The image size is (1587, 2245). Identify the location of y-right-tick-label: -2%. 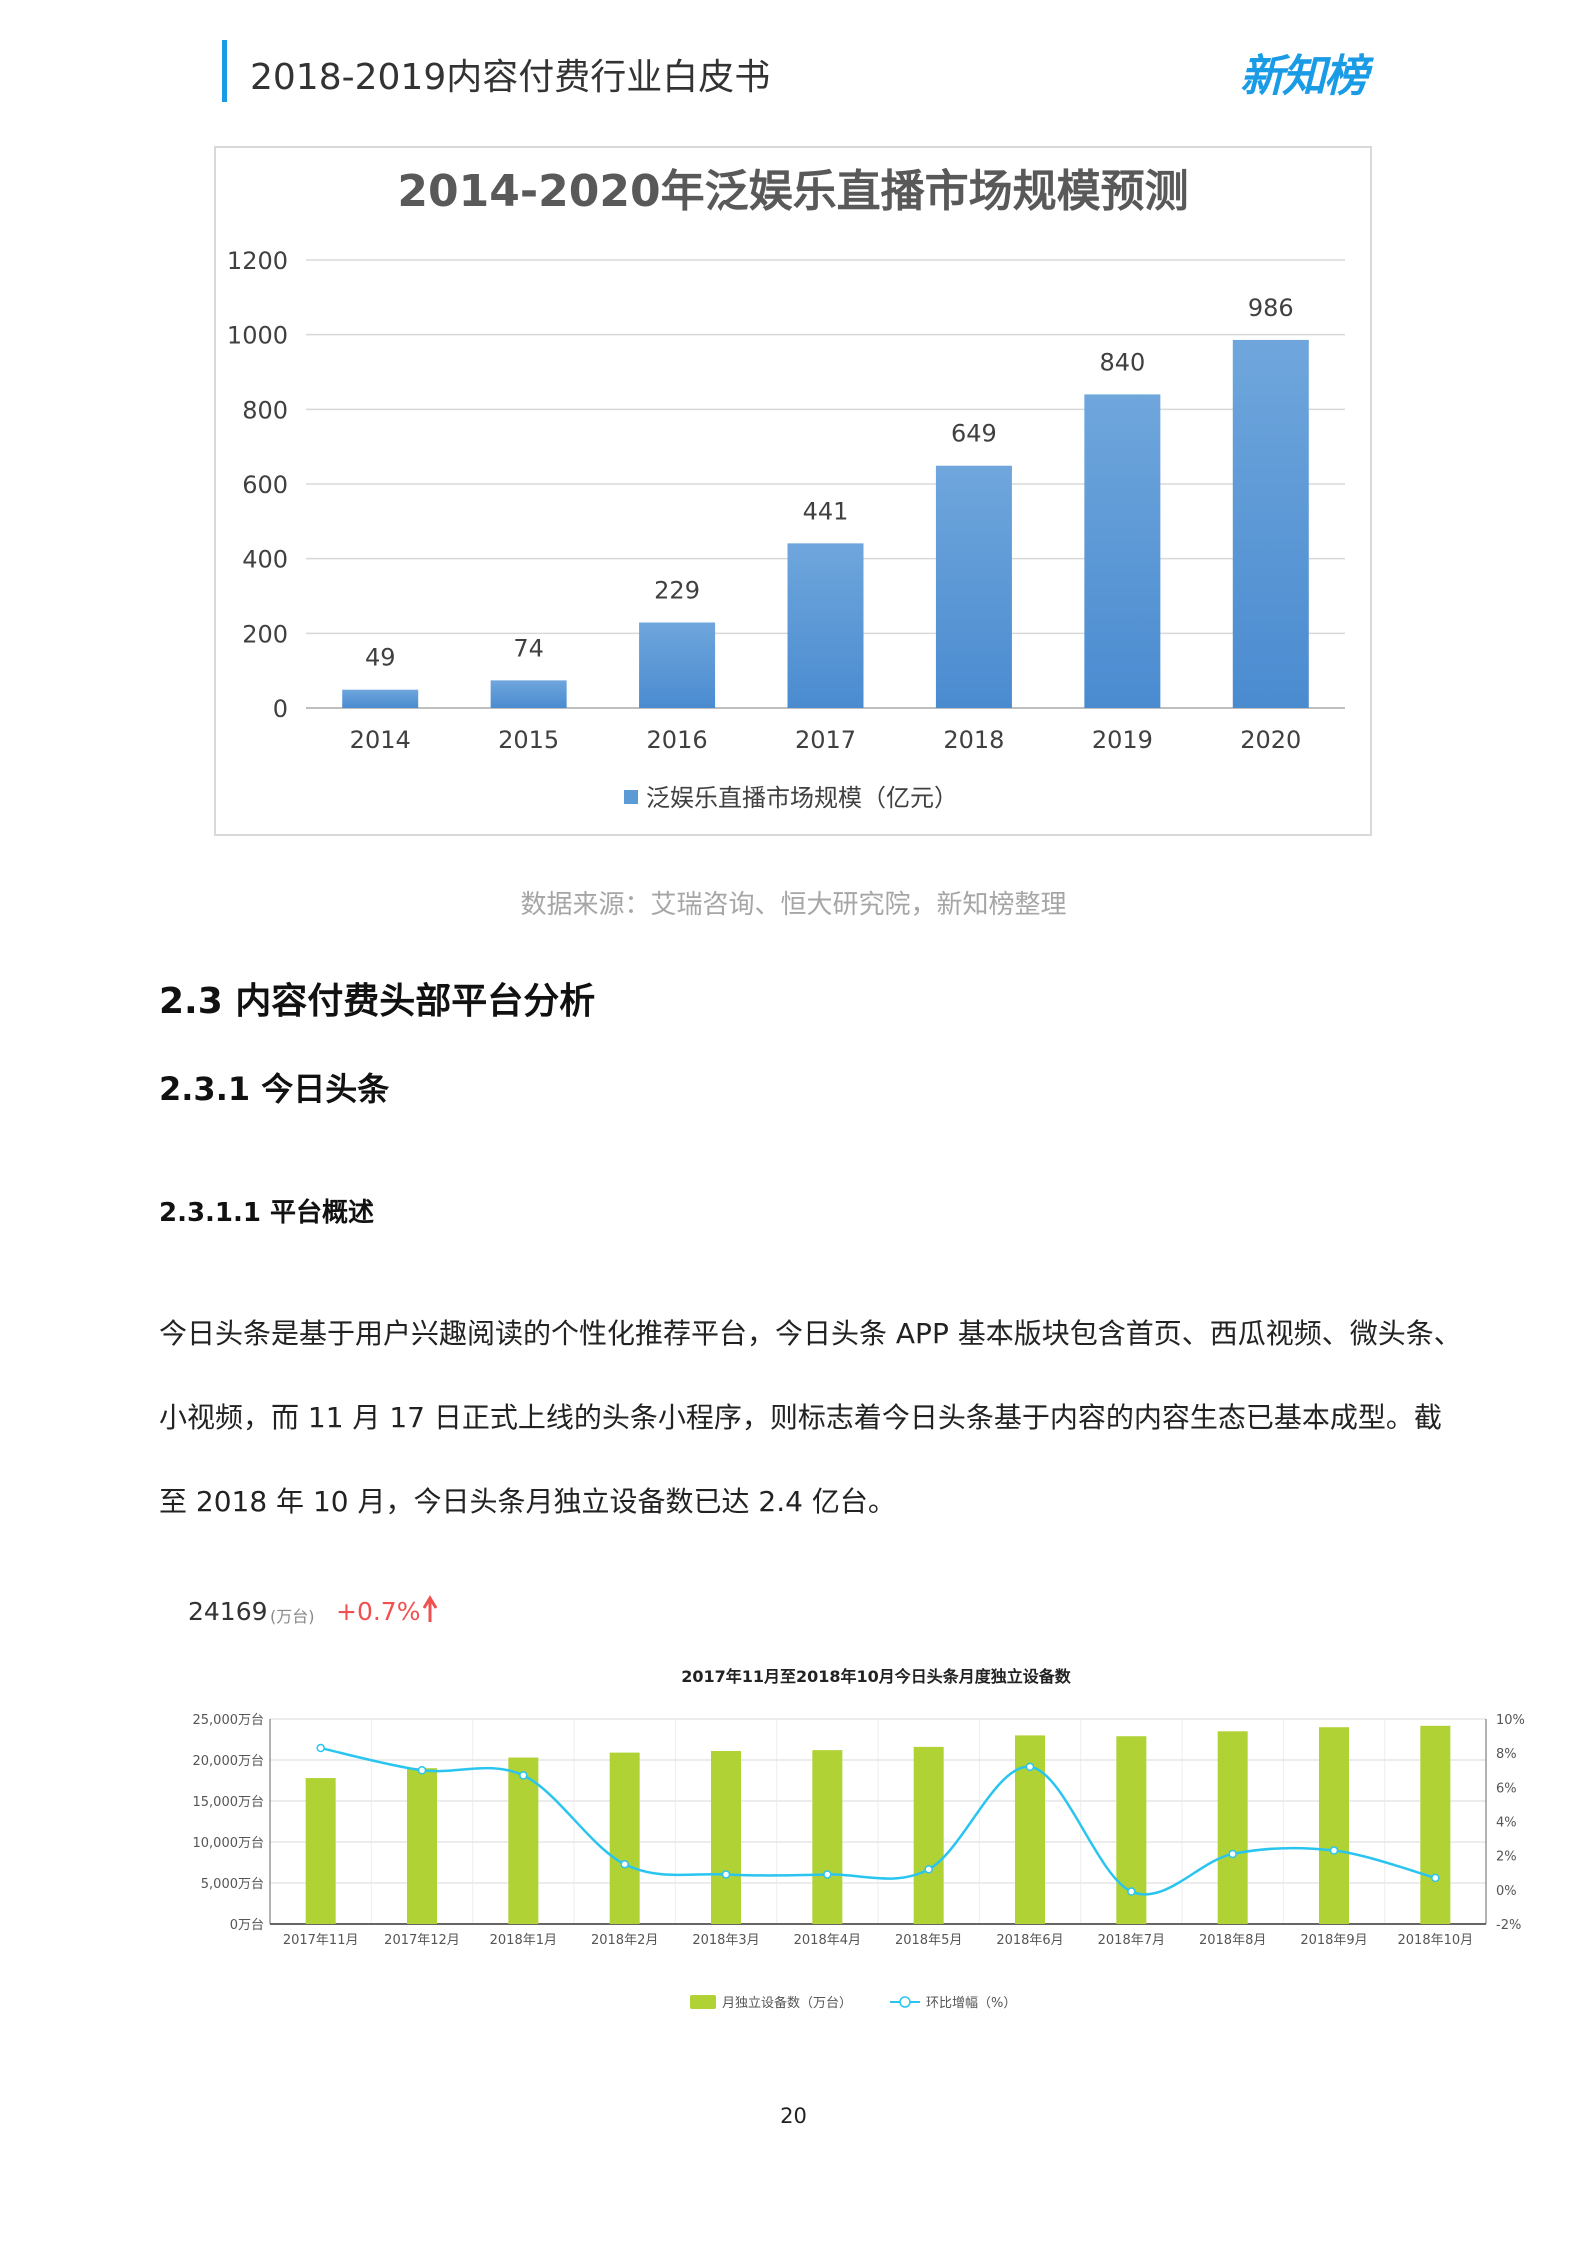
(1508, 1925).